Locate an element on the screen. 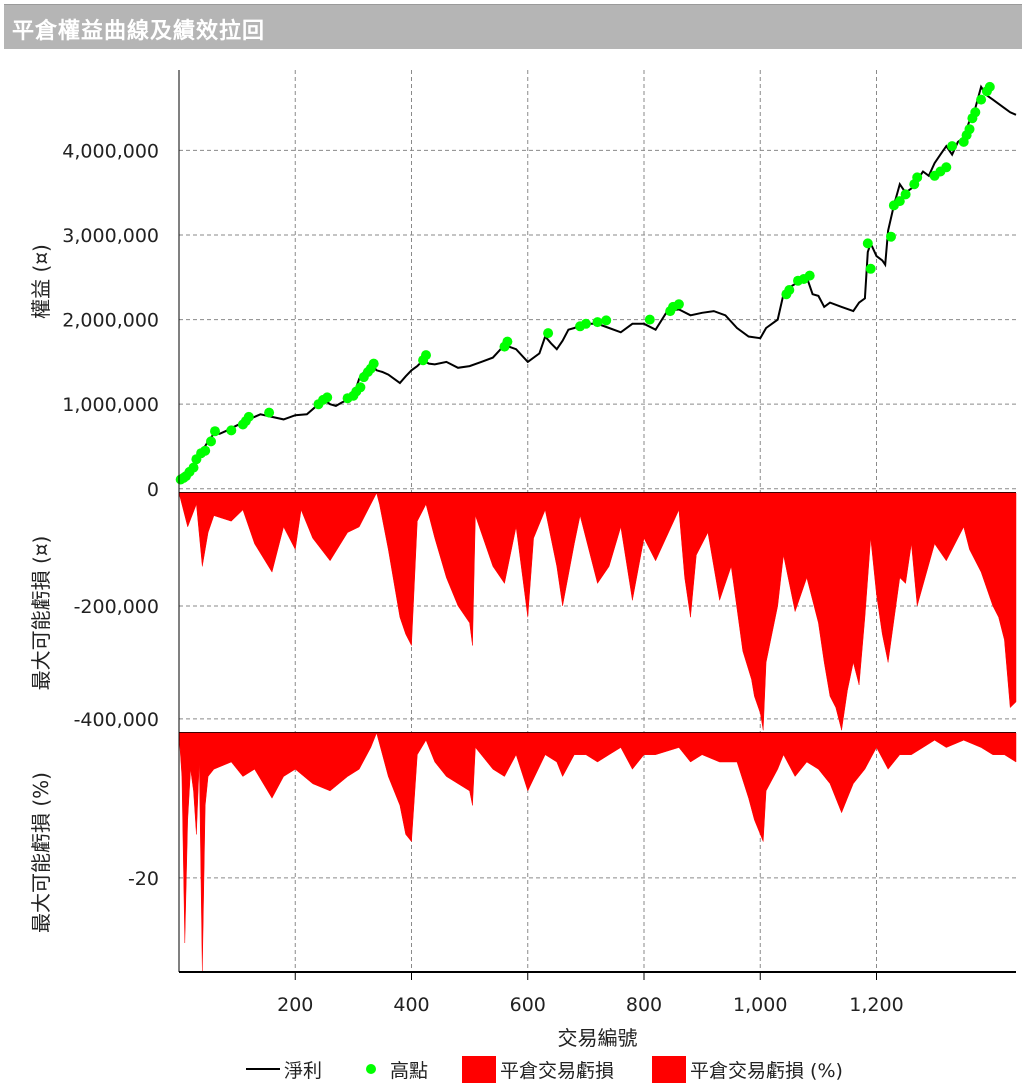  legend-label-net-profit: 淨利 is located at coordinates (303, 1070).